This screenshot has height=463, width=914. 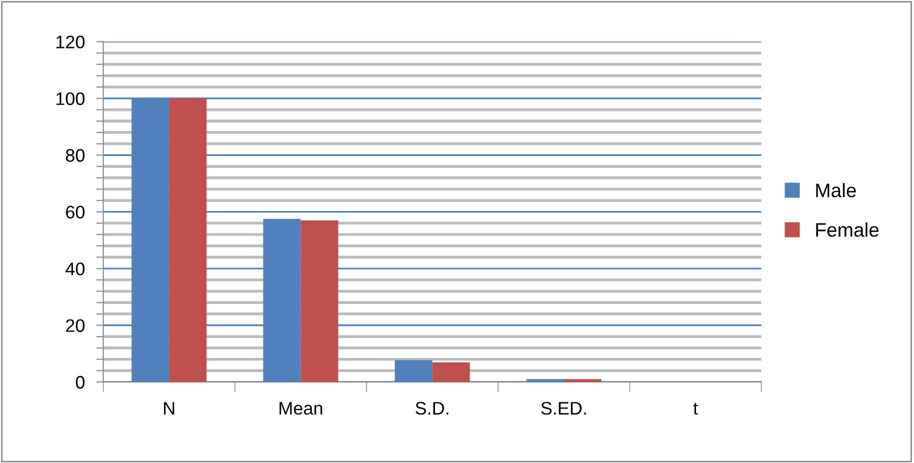 What do you see at coordinates (836, 190) in the screenshot?
I see `legend-label: Male` at bounding box center [836, 190].